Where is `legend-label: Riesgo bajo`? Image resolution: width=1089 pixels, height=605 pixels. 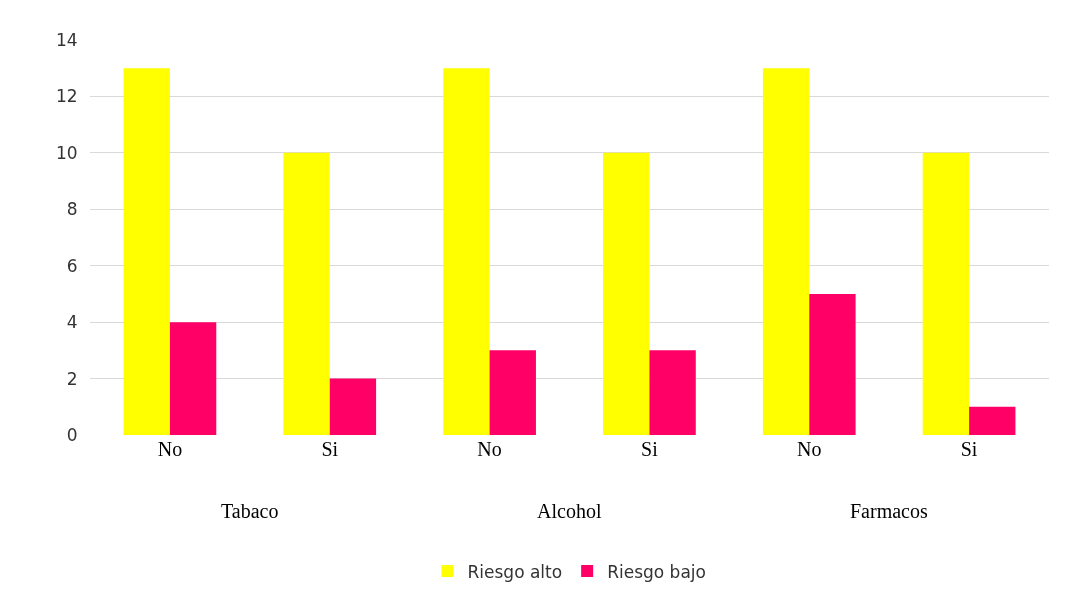 legend-label: Riesgo bajo is located at coordinates (656, 571).